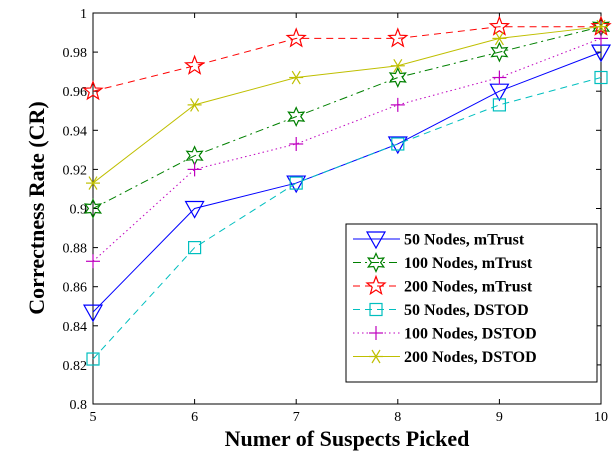 This screenshot has width=615, height=455. What do you see at coordinates (75, 53) in the screenshot?
I see `y-tick-label: 0.98` at bounding box center [75, 53].